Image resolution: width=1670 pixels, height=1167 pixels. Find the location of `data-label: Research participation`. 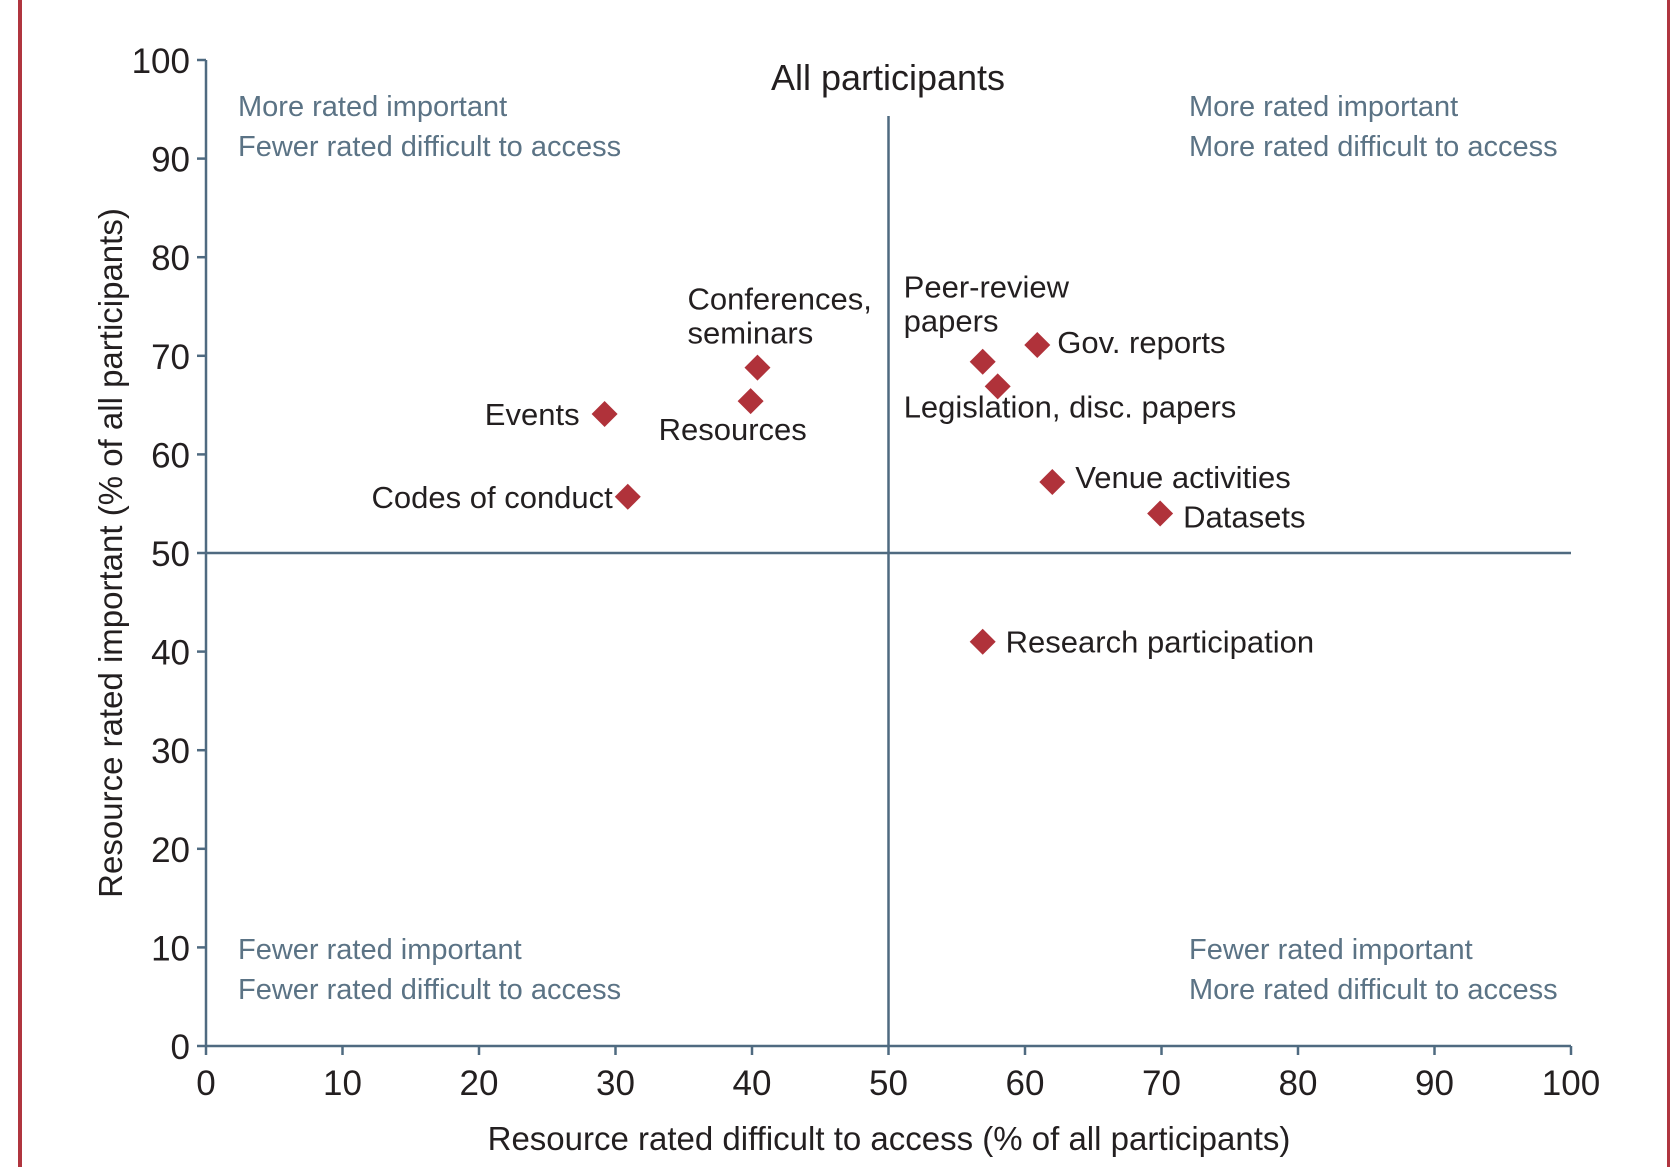

data-label: Research participation is located at coordinates (1160, 642).